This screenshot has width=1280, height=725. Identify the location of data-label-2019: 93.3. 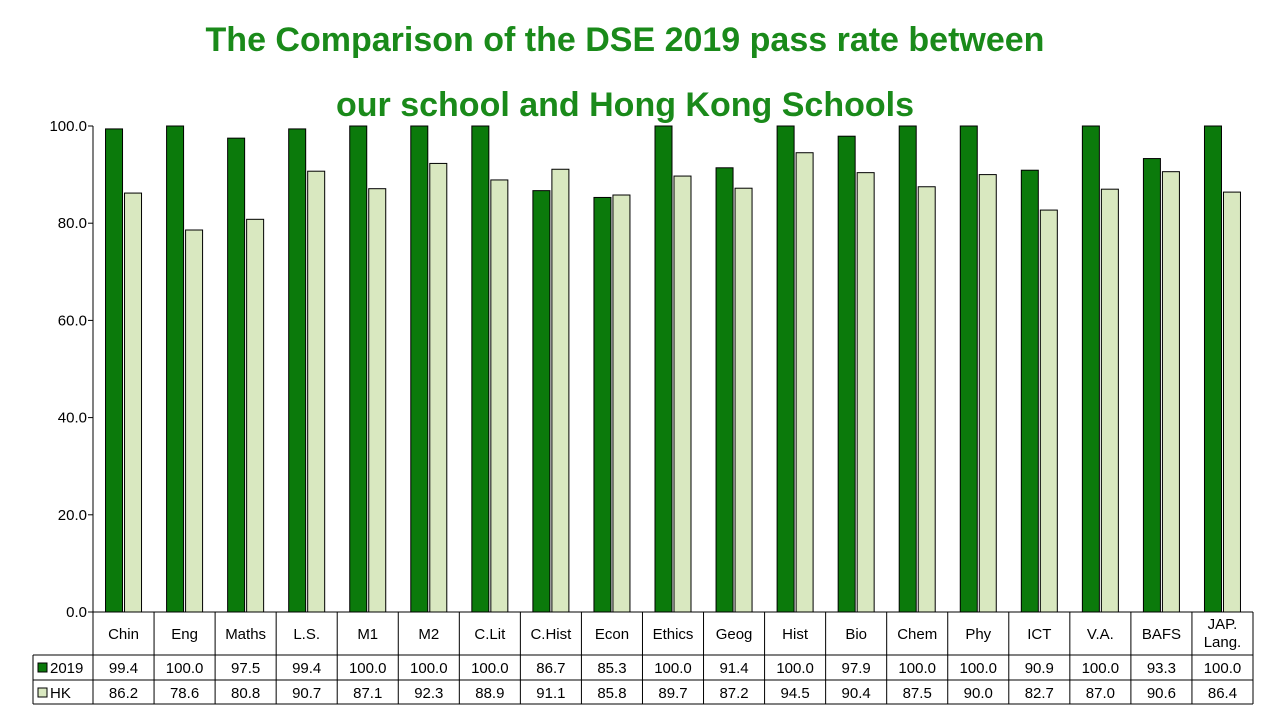
(1161, 668).